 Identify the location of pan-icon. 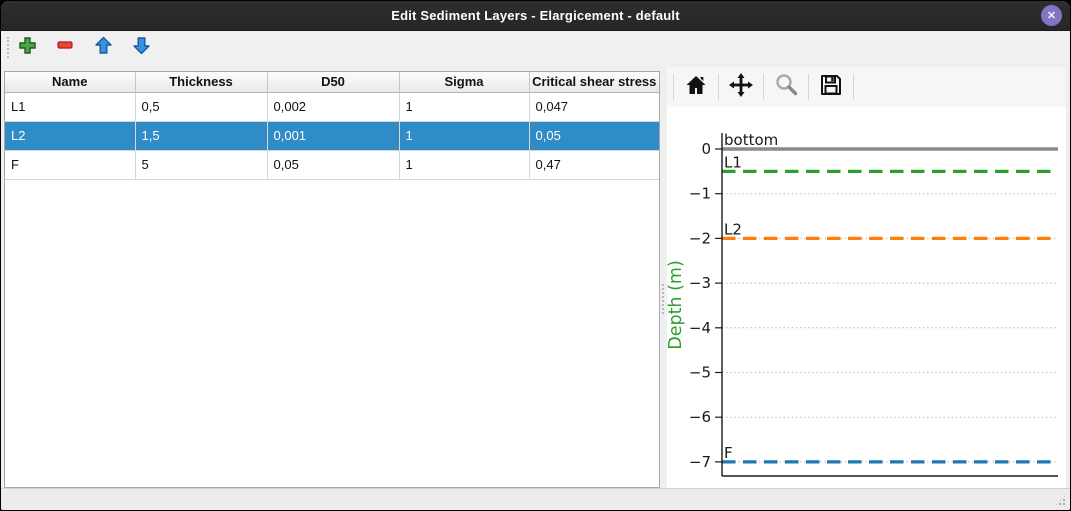
(741, 87).